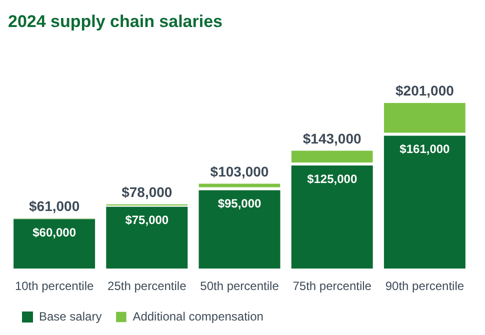 Image resolution: width=485 pixels, height=335 pixels. What do you see at coordinates (54, 286) in the screenshot?
I see `x-tick-label: 10th percentile` at bounding box center [54, 286].